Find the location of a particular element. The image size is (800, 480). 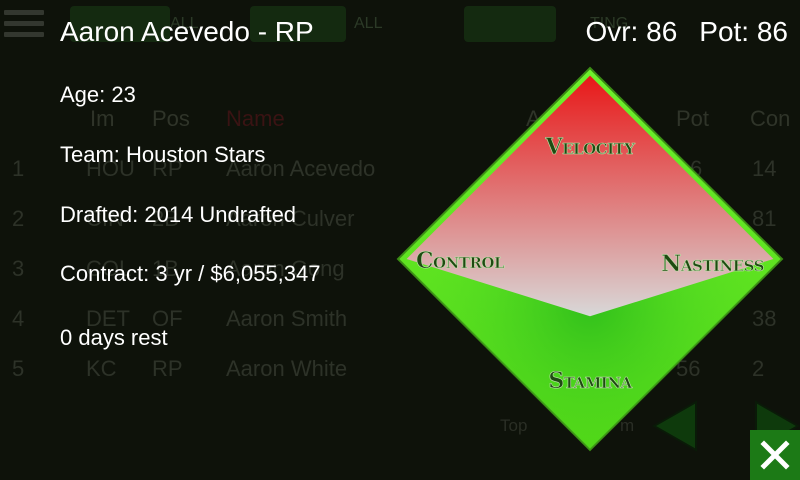

bg-row-con: 81 is located at coordinates (764, 218).